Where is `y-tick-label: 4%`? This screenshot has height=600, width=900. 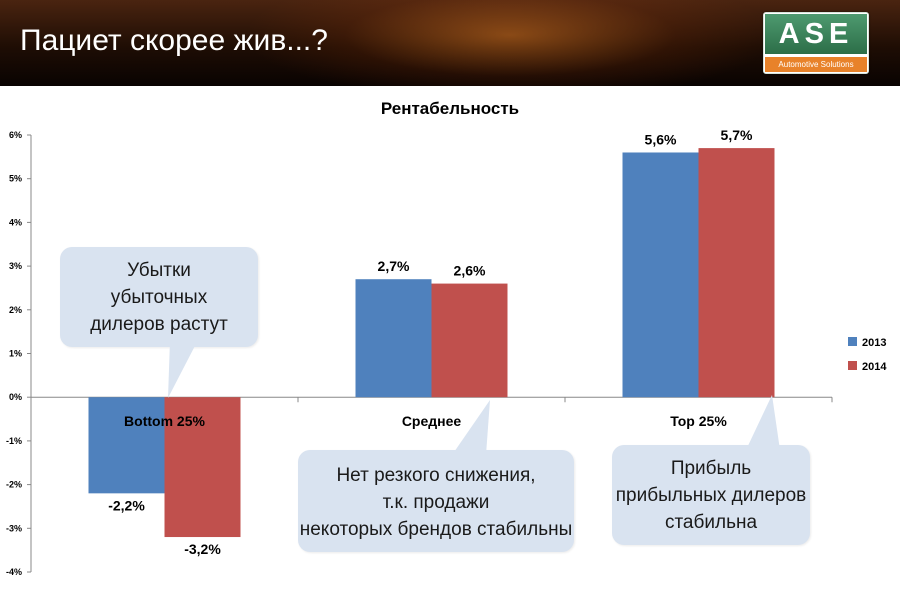
y-tick-label: 4% is located at coordinates (15, 222).